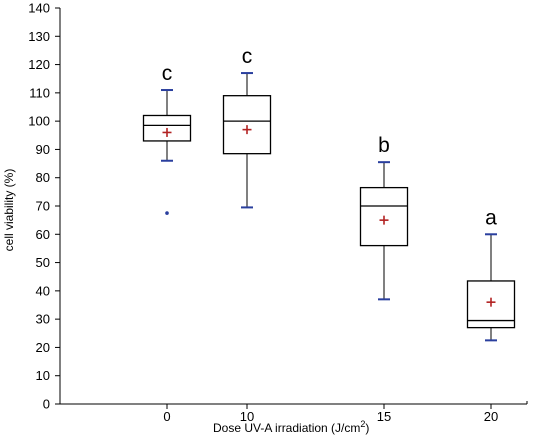 Image resolution: width=533 pixels, height=437 pixels. I want to click on y-tick-label: 120, so click(39, 64).